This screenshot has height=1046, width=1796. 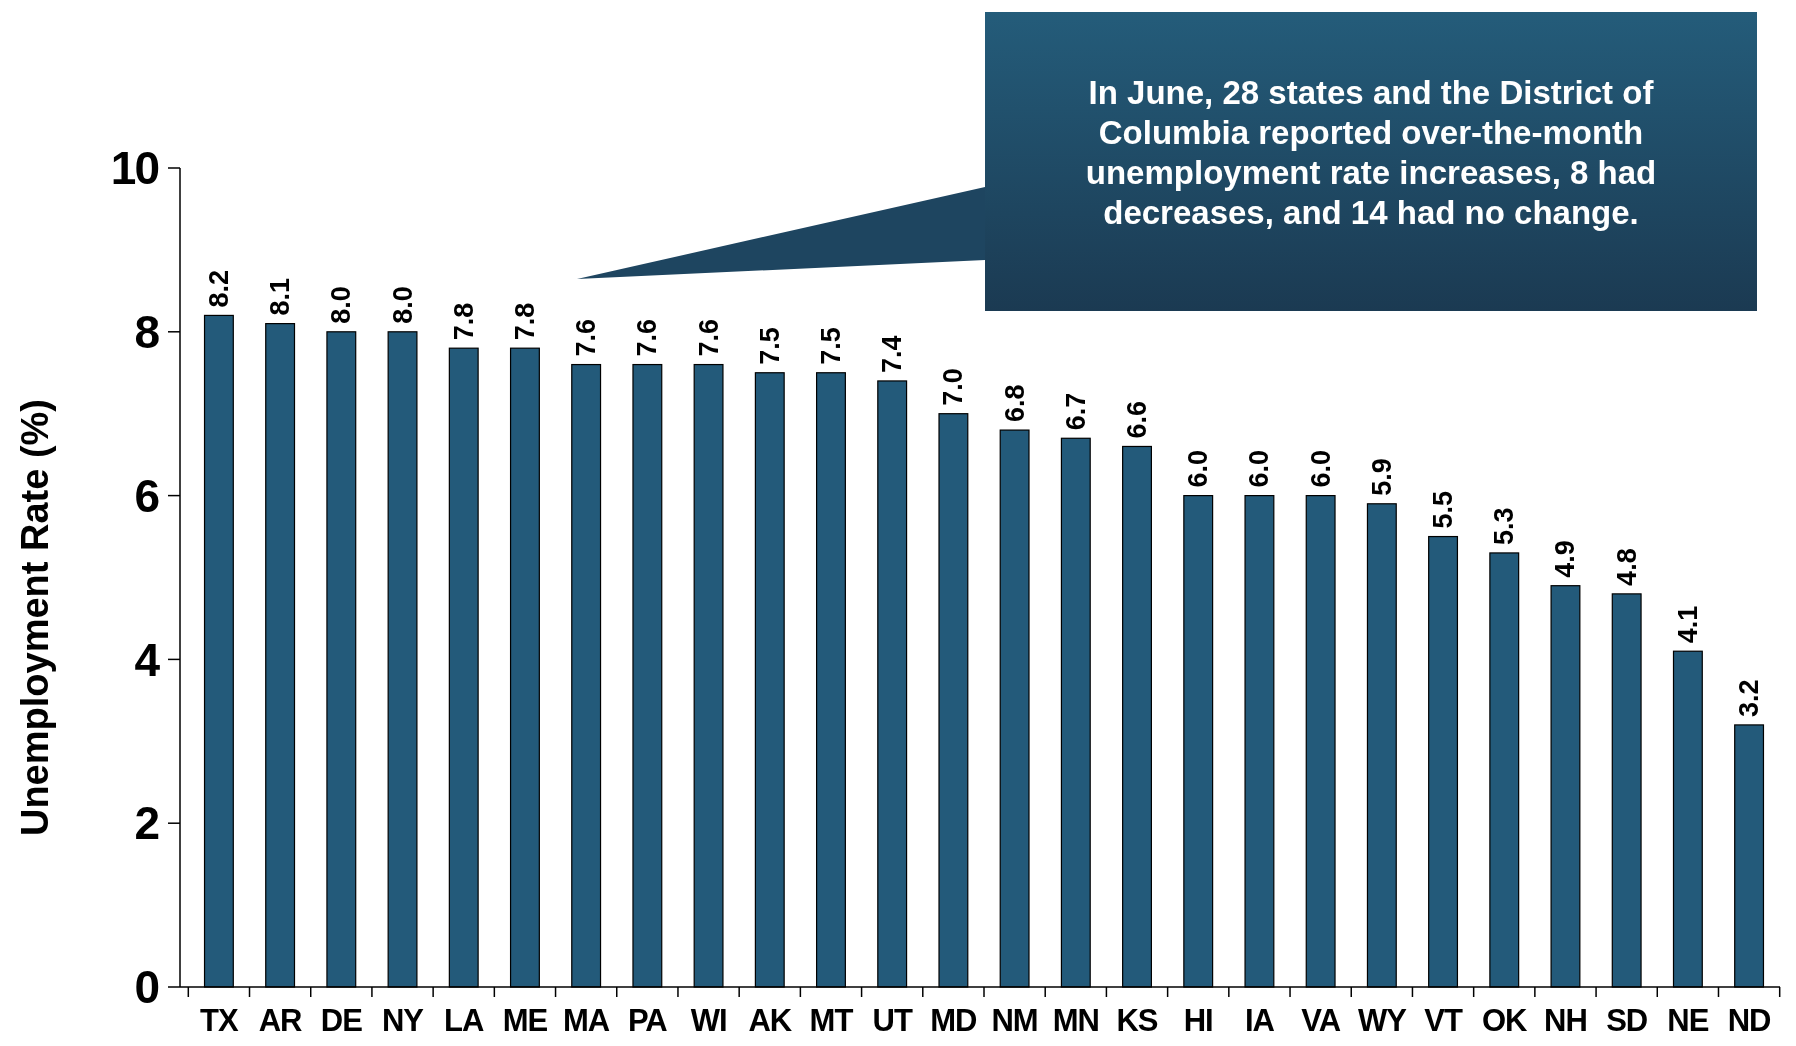 What do you see at coordinates (1565, 559) in the screenshot?
I see `data-label: 4.9` at bounding box center [1565, 559].